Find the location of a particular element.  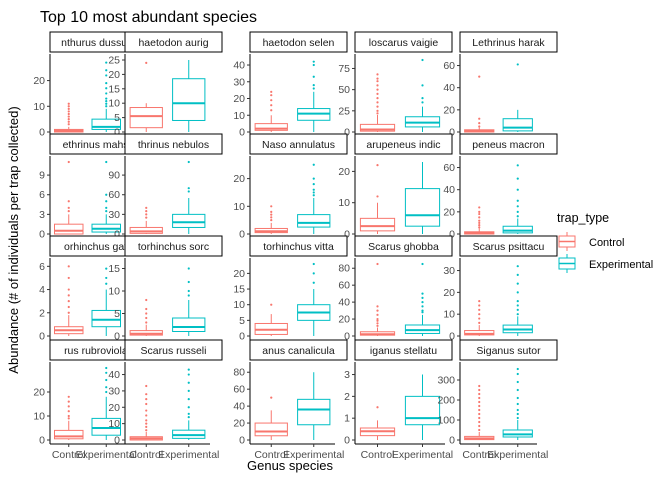

facet-panel: thrinus nebulos 0 30 60 90 is located at coordinates (165, 187).